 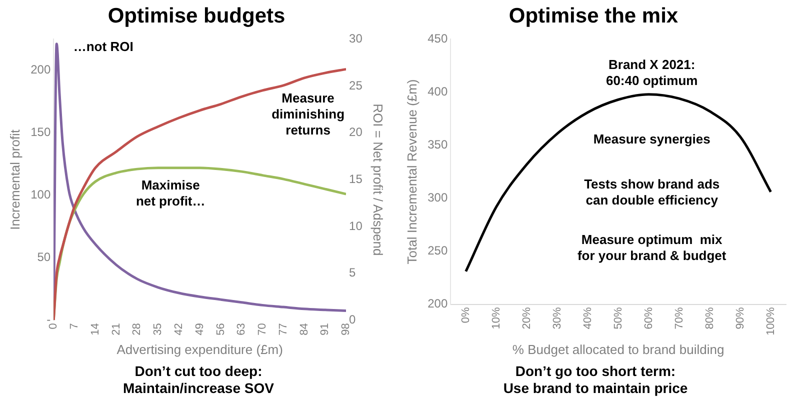 I want to click on x-tick-label: 63, so click(x=242, y=329).